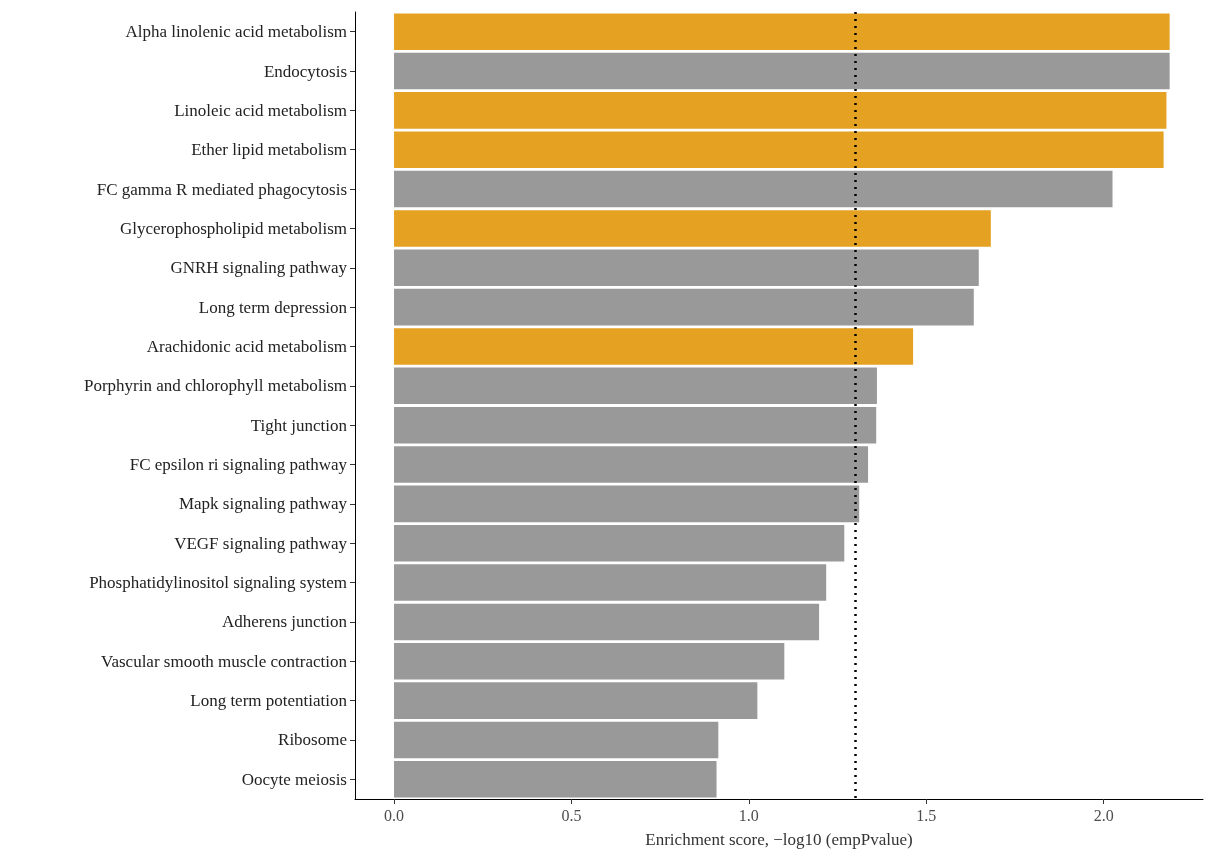  I want to click on y-tick-label: GNRH signaling pathway, so click(259, 268).